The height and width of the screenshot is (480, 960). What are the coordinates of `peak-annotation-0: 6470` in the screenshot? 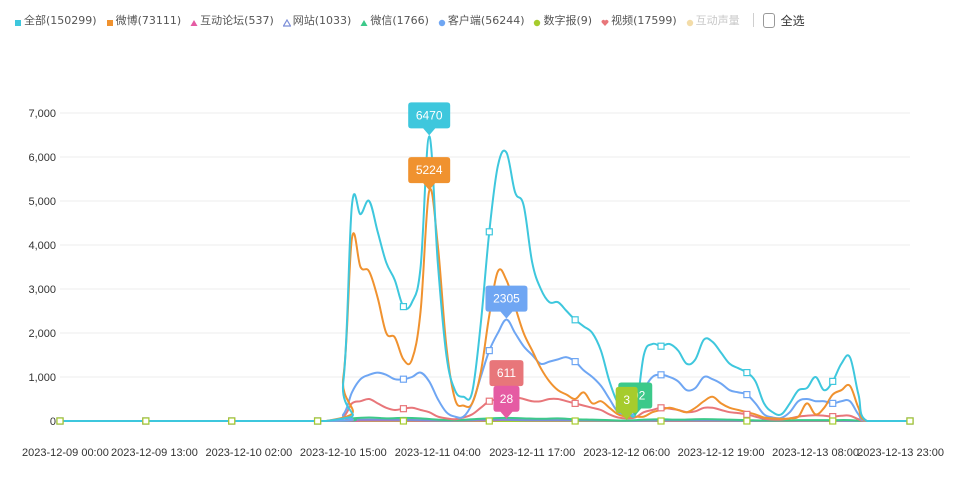 It's located at (429, 119).